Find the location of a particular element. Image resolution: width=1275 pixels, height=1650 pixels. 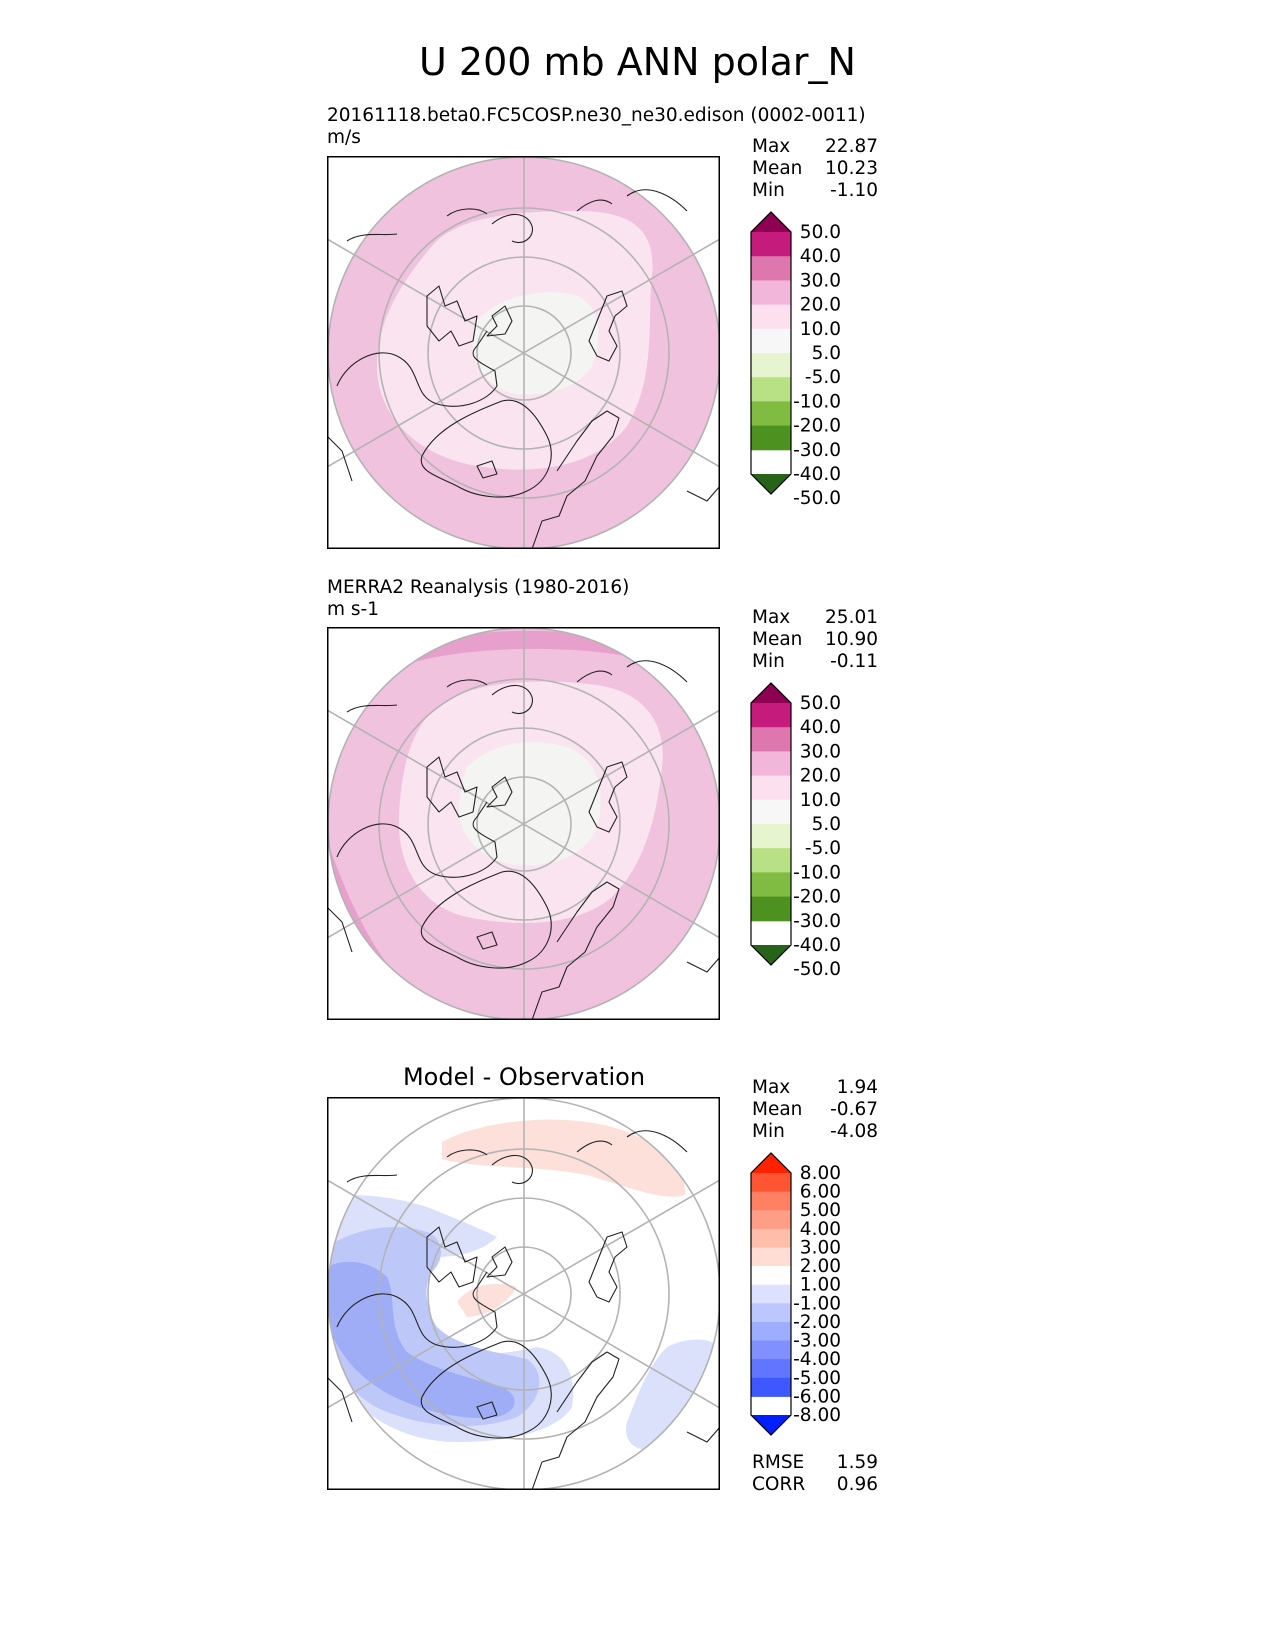

colorbar-tick-label: -30.0 is located at coordinates (817, 921).